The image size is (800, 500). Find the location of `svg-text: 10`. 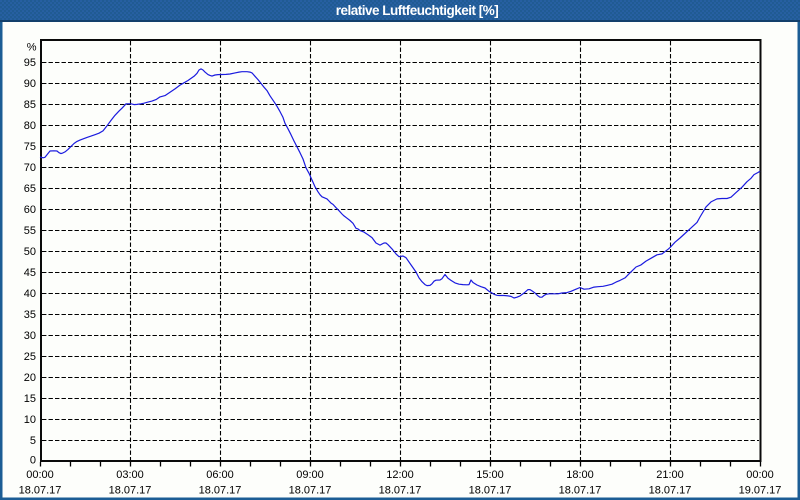

svg-text: 10 is located at coordinates (30, 420).